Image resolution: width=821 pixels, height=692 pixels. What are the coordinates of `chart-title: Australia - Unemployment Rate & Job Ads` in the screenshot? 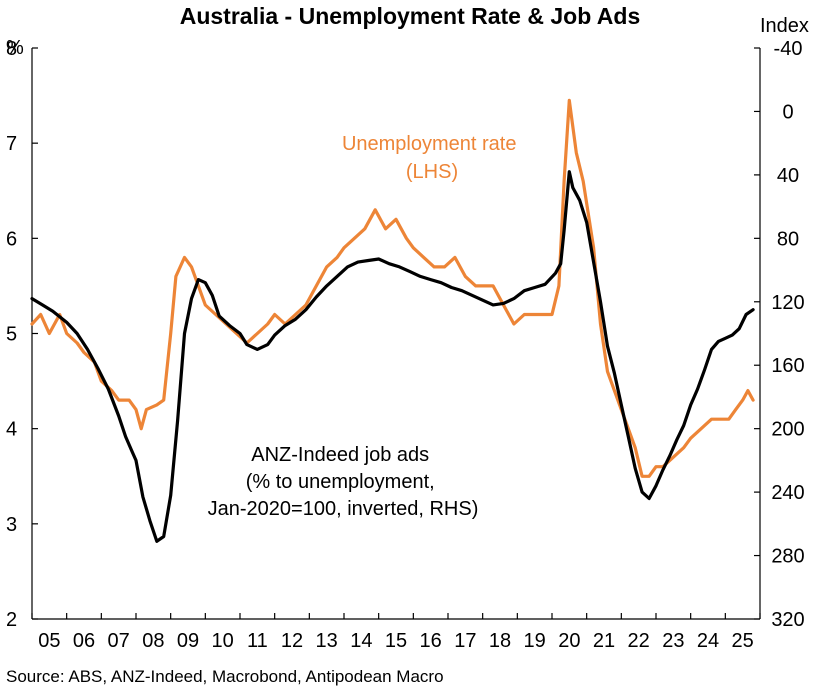 It's located at (410, 16).